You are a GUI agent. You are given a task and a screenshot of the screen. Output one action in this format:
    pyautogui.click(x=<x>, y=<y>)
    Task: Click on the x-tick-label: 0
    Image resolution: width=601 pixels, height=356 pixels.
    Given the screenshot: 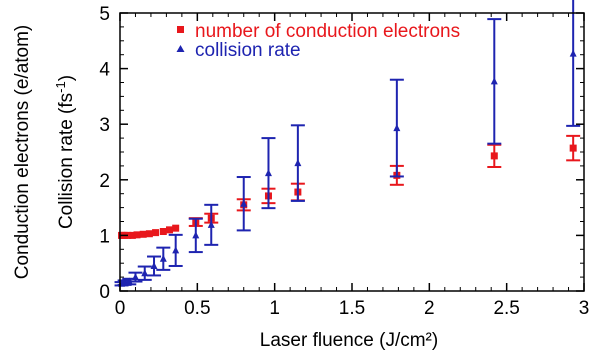 What is the action you would take?
    pyautogui.click(x=120, y=308)
    